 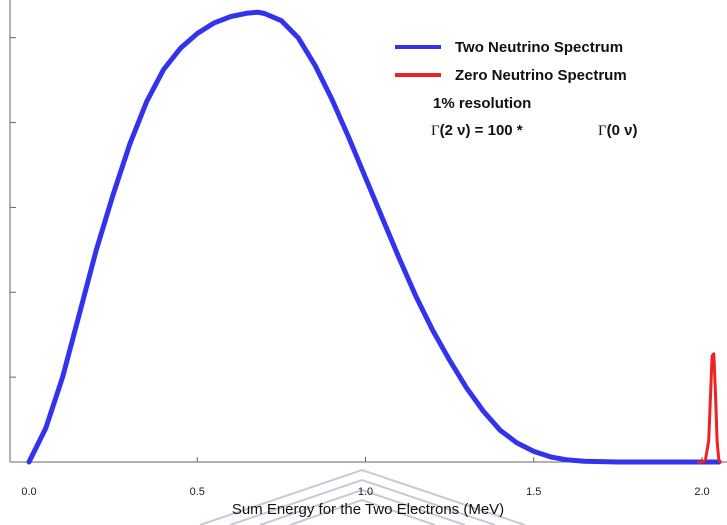 I want to click on gamma-symbol-left: Γ, so click(x=435, y=131).